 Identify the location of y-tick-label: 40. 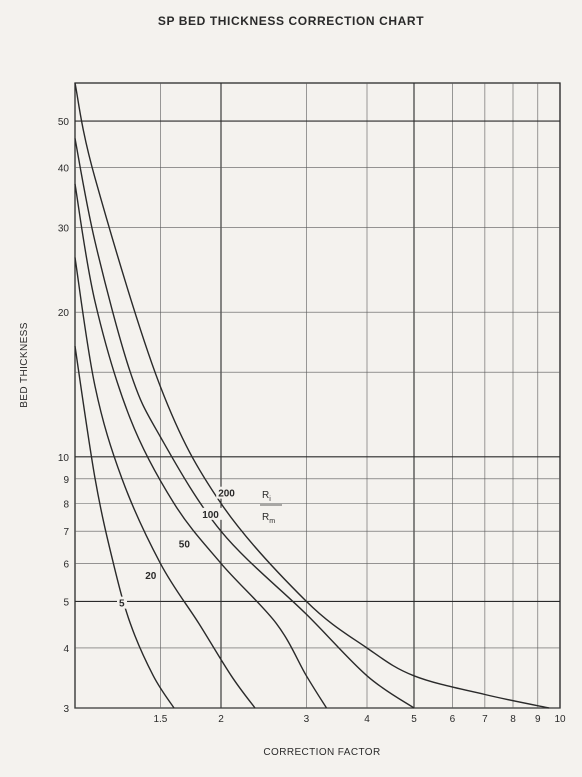
(64, 169).